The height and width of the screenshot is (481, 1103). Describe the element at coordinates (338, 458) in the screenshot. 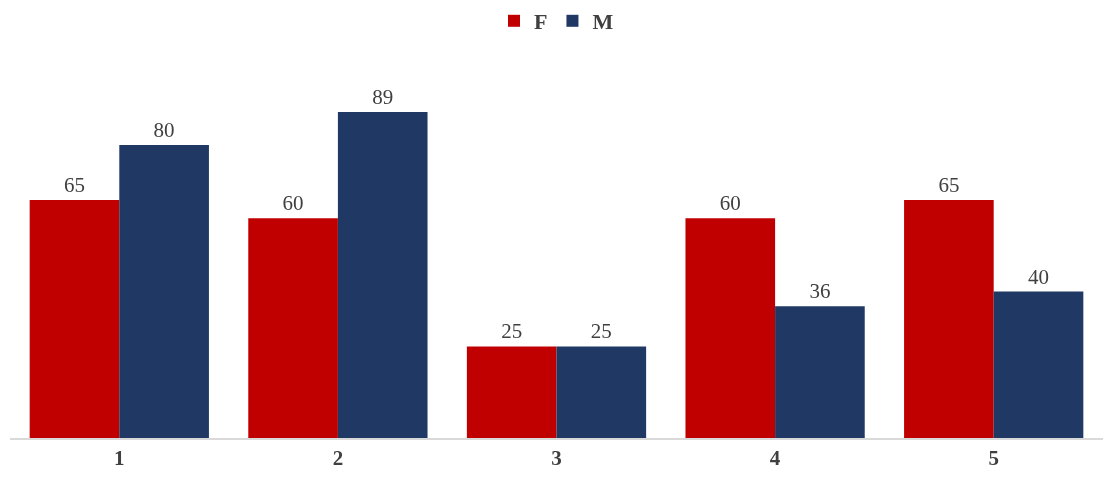

I see `x-tick-label: 2` at that location.